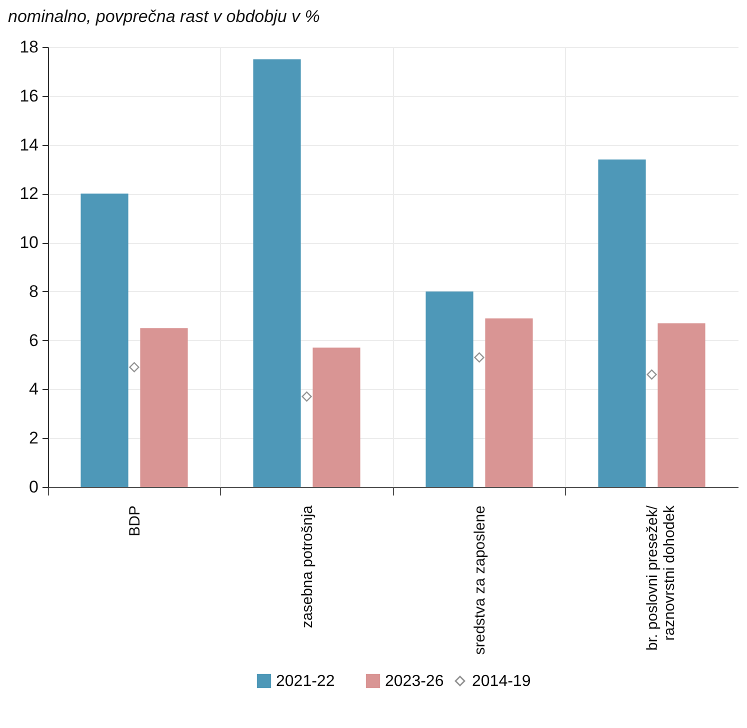  What do you see at coordinates (33, 487) in the screenshot?
I see `y-tick-label: 0` at bounding box center [33, 487].